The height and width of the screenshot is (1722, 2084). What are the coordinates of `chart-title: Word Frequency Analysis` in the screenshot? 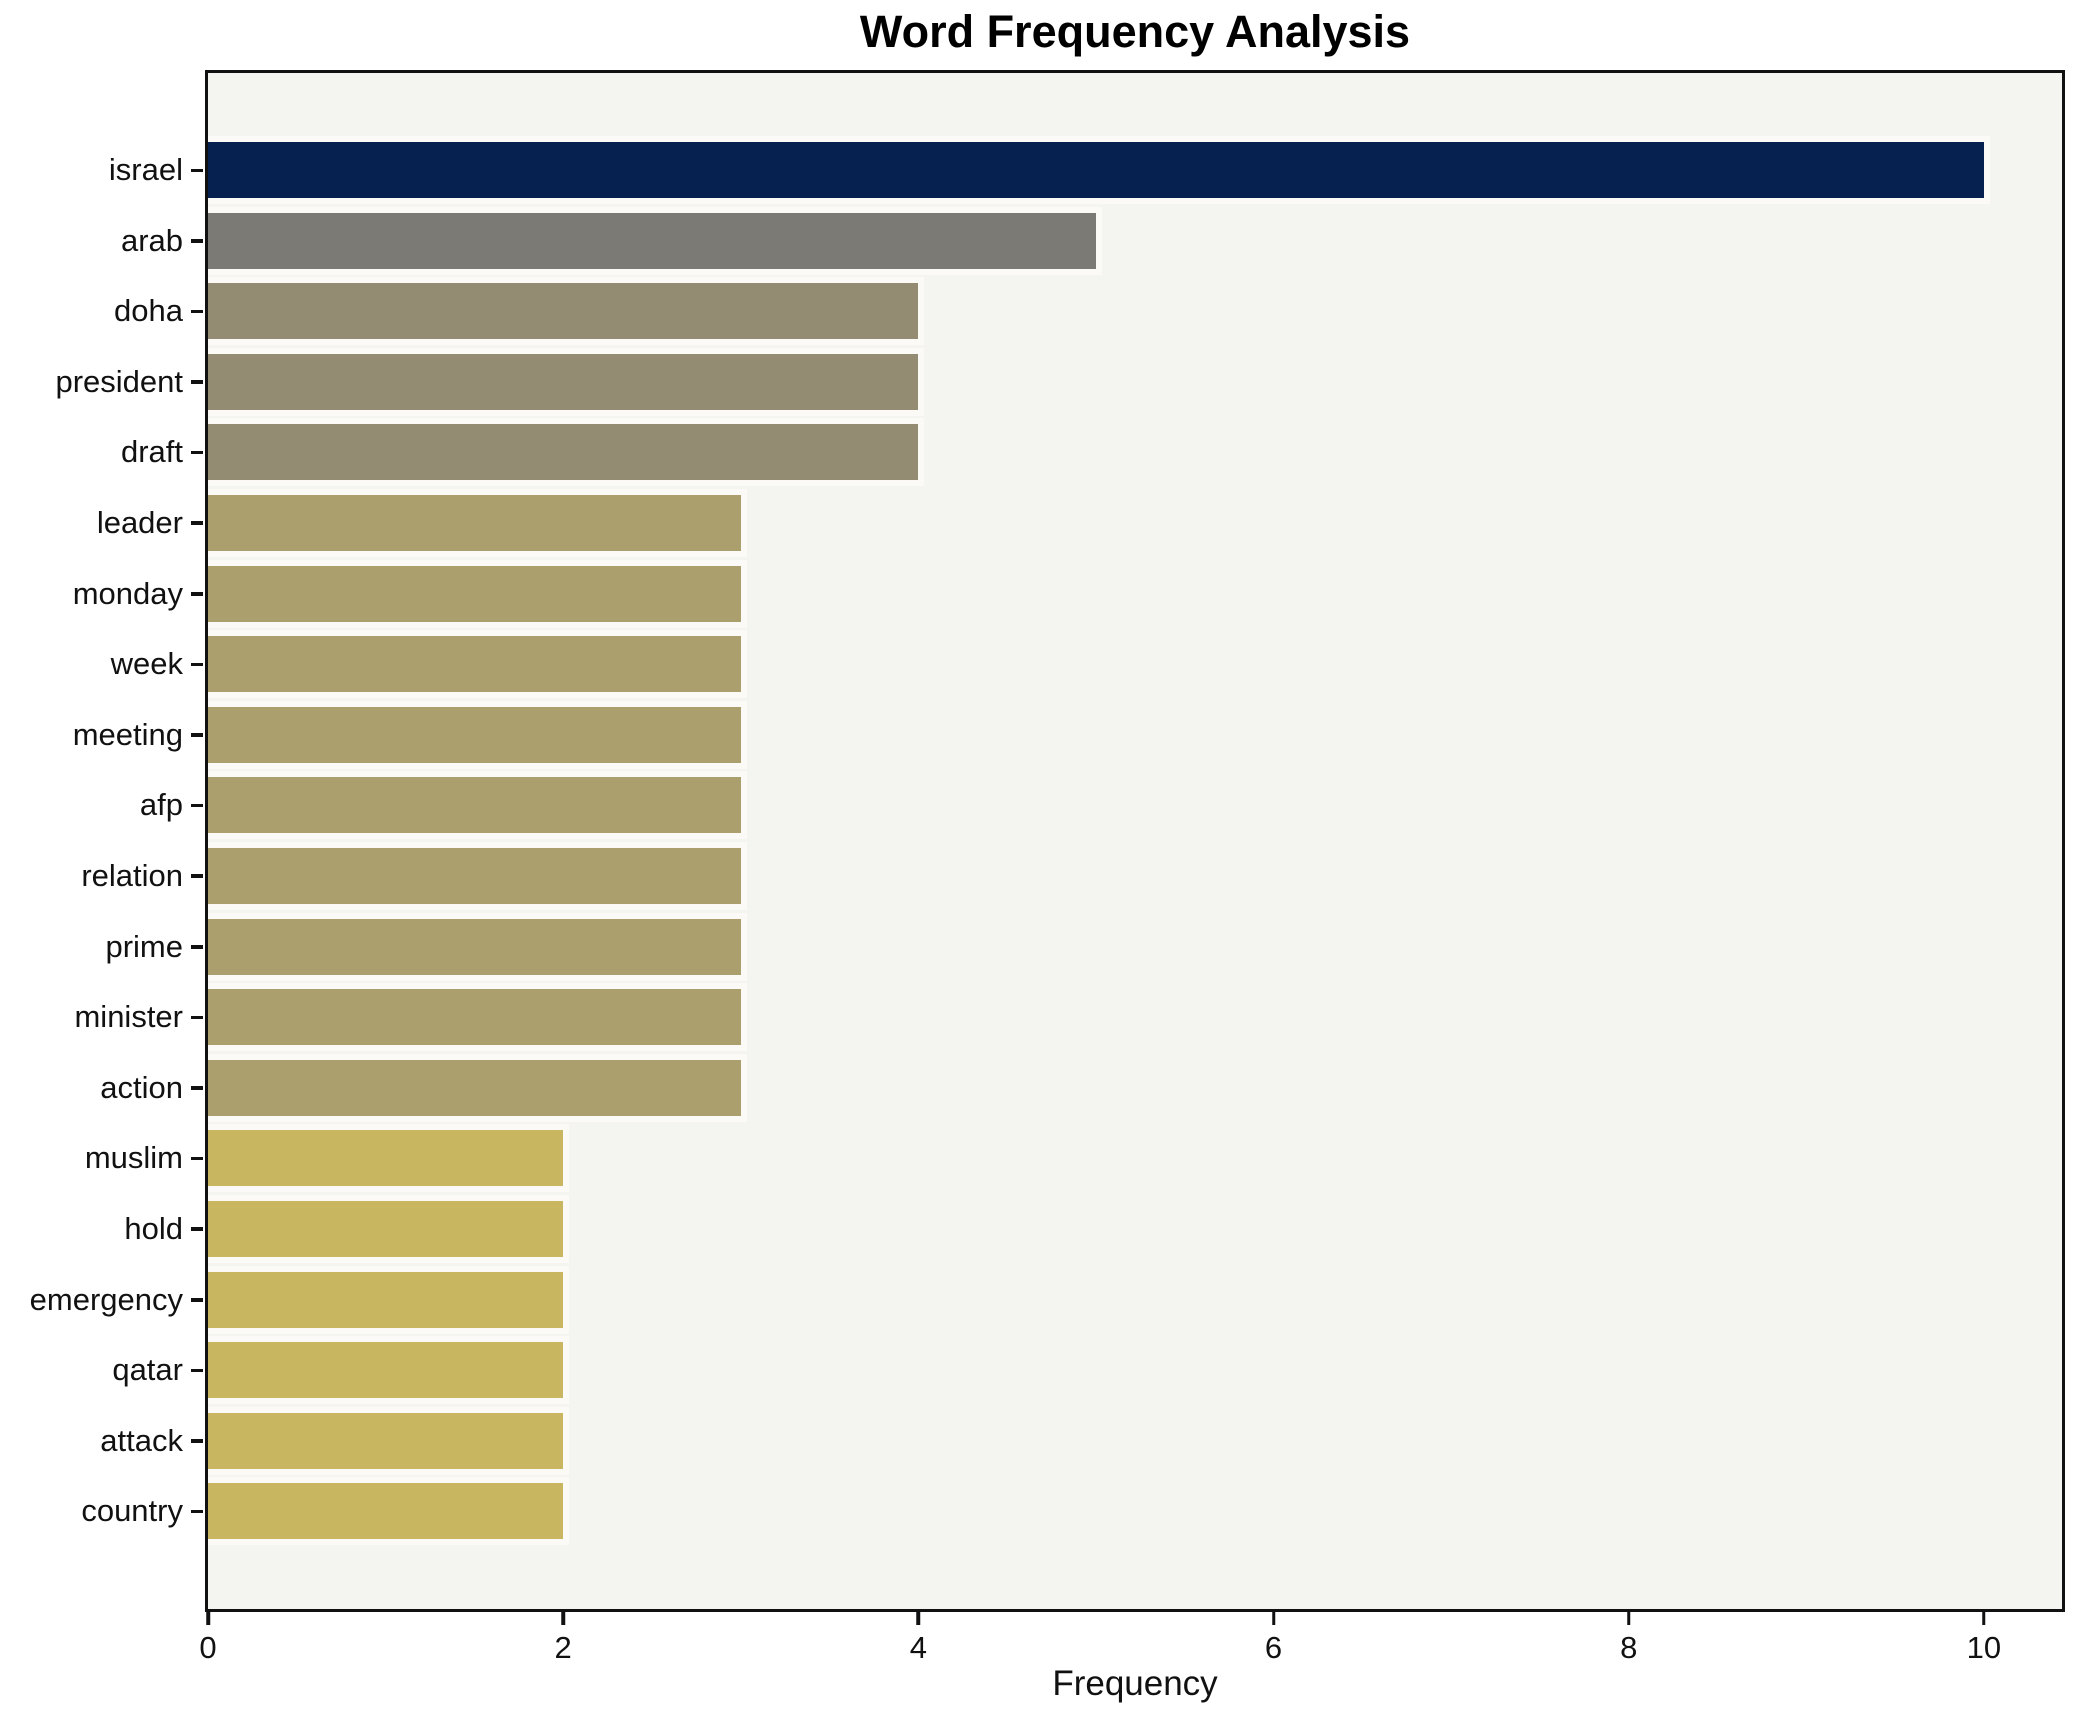 It's located at (1135, 31).